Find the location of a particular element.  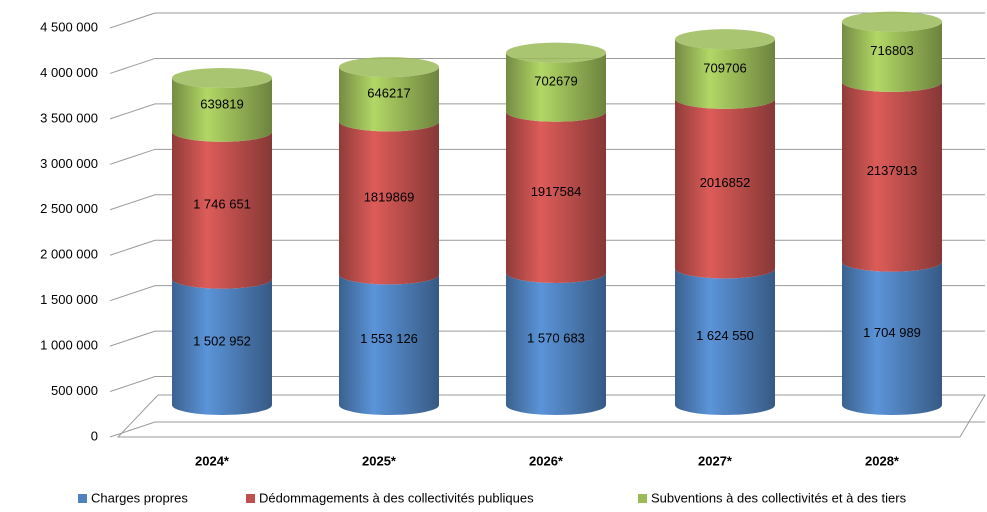

data-label: 1 570 683 is located at coordinates (556, 337).